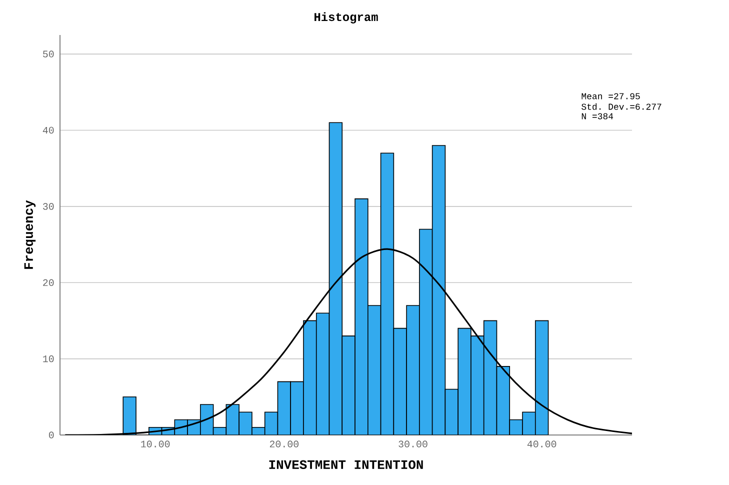 Image resolution: width=729 pixels, height=485 pixels. I want to click on y-tick-label: 40, so click(48, 130).